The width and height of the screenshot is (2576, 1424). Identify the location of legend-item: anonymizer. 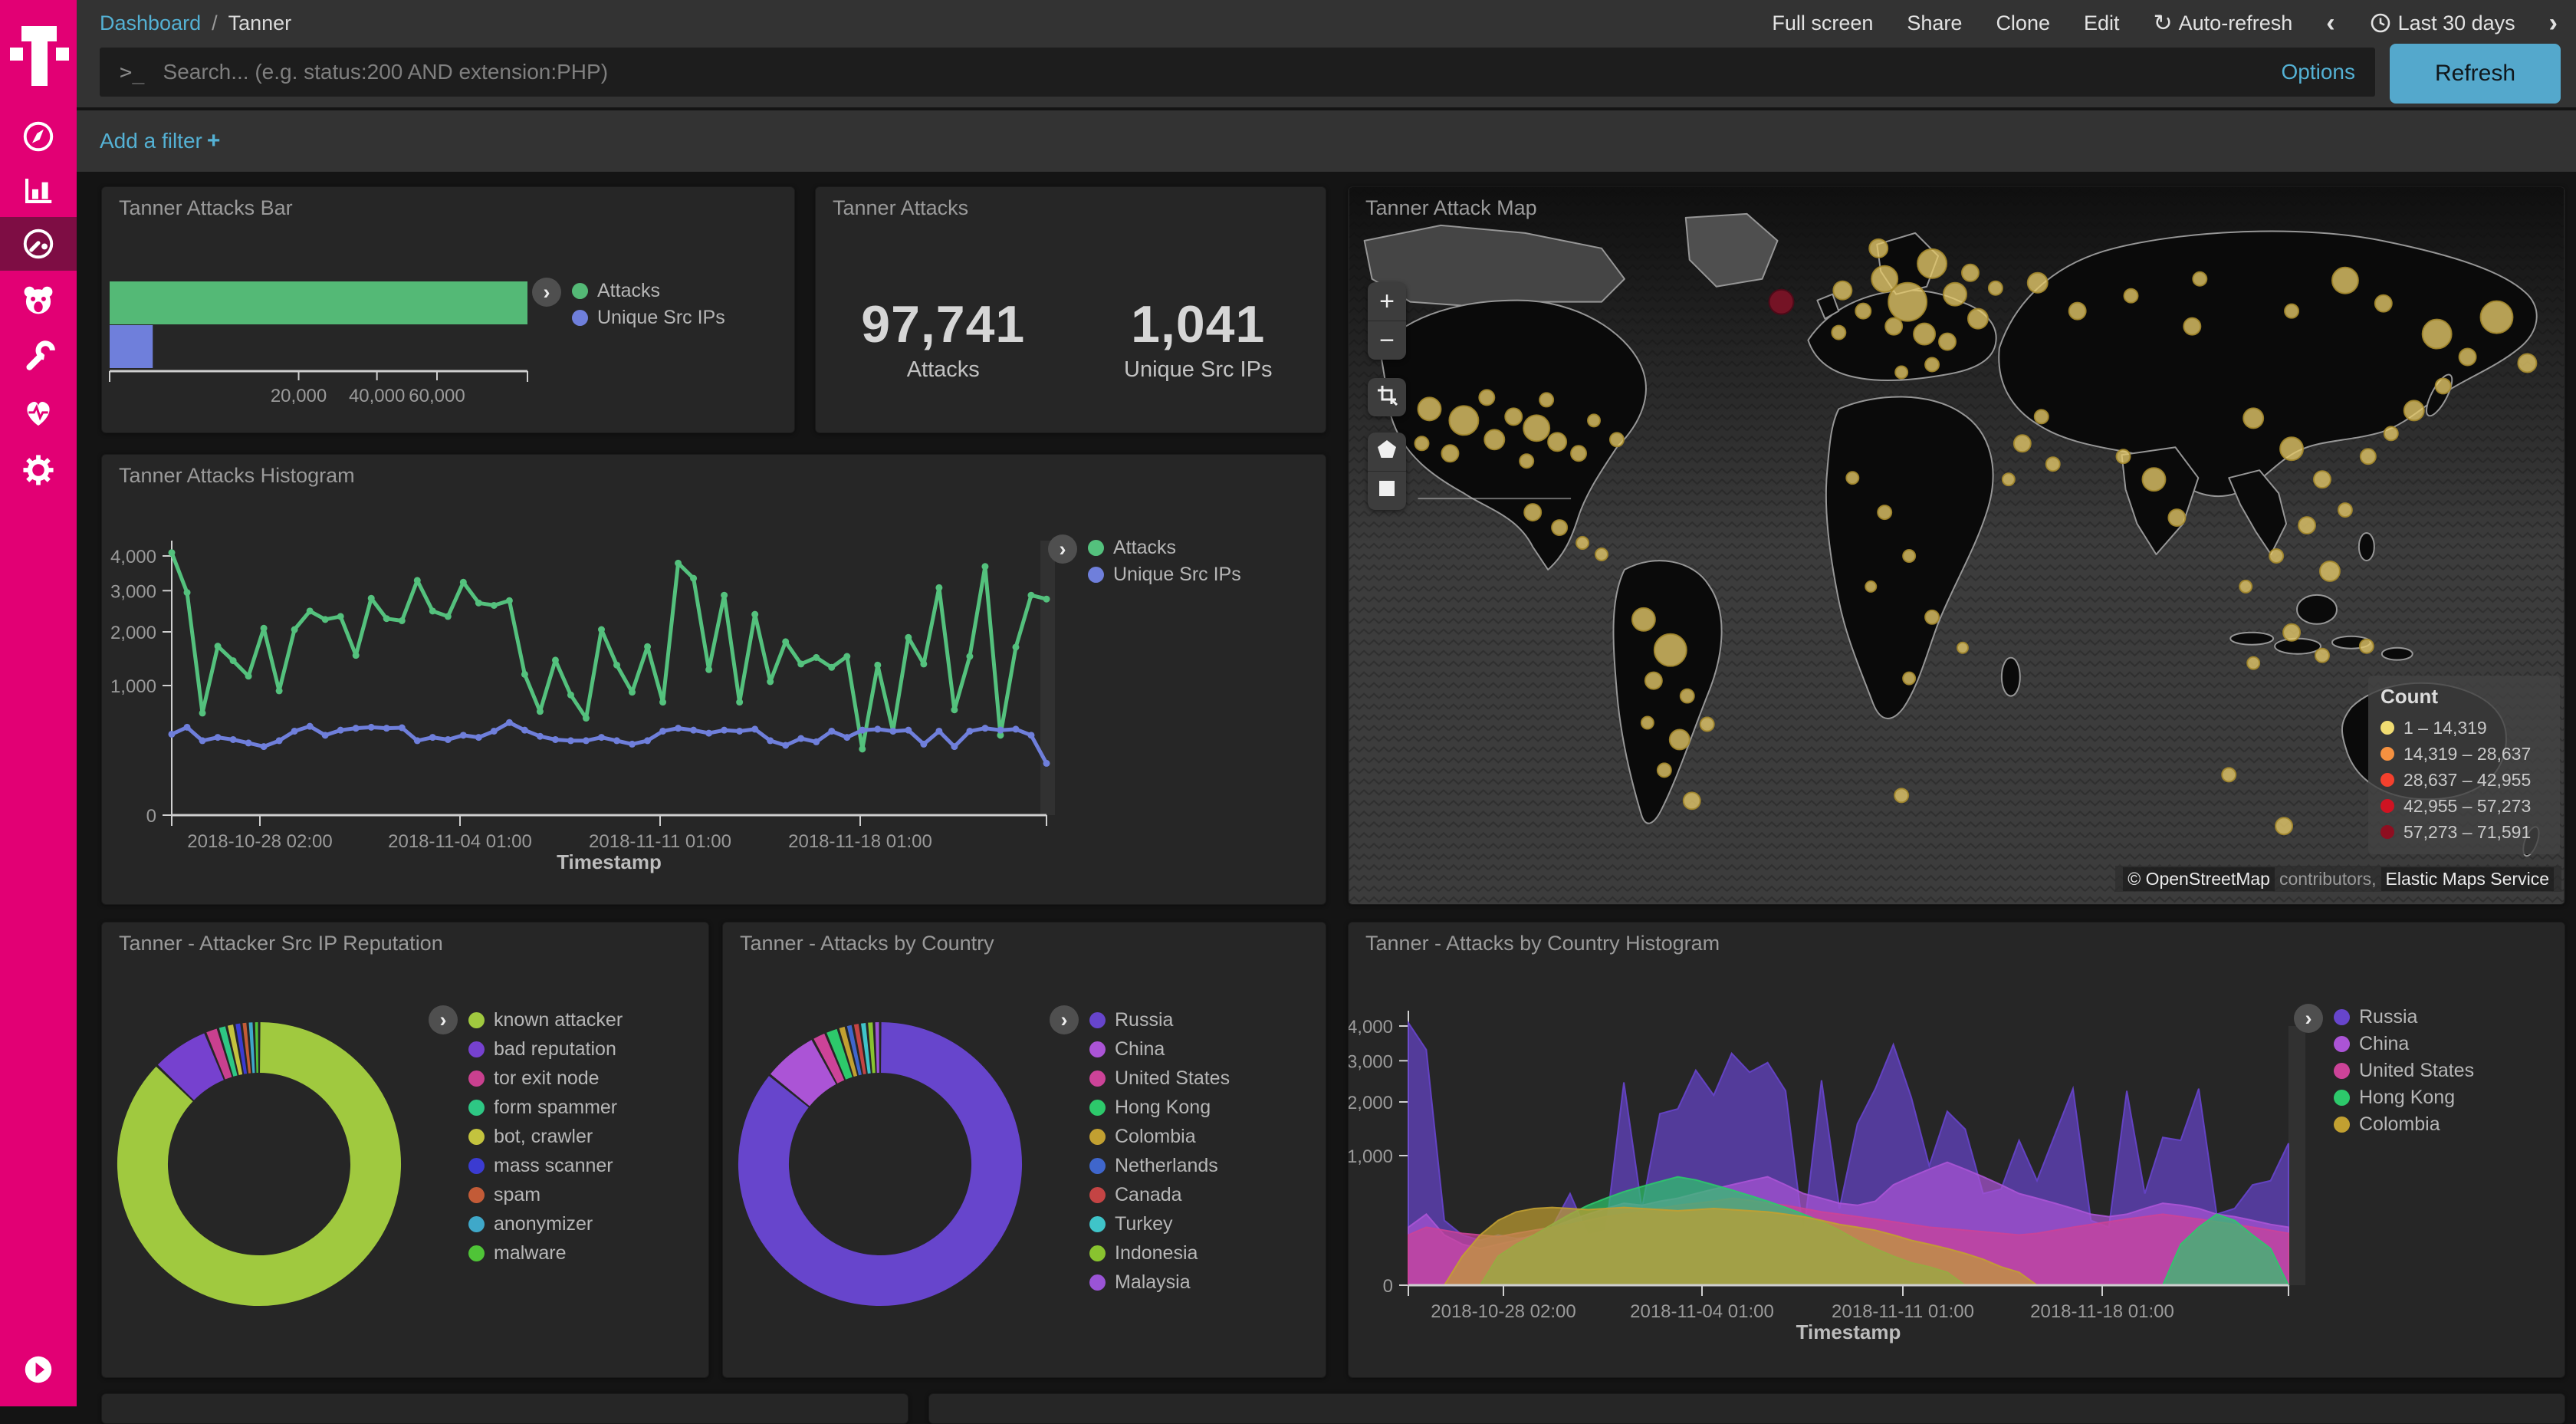
(545, 1223).